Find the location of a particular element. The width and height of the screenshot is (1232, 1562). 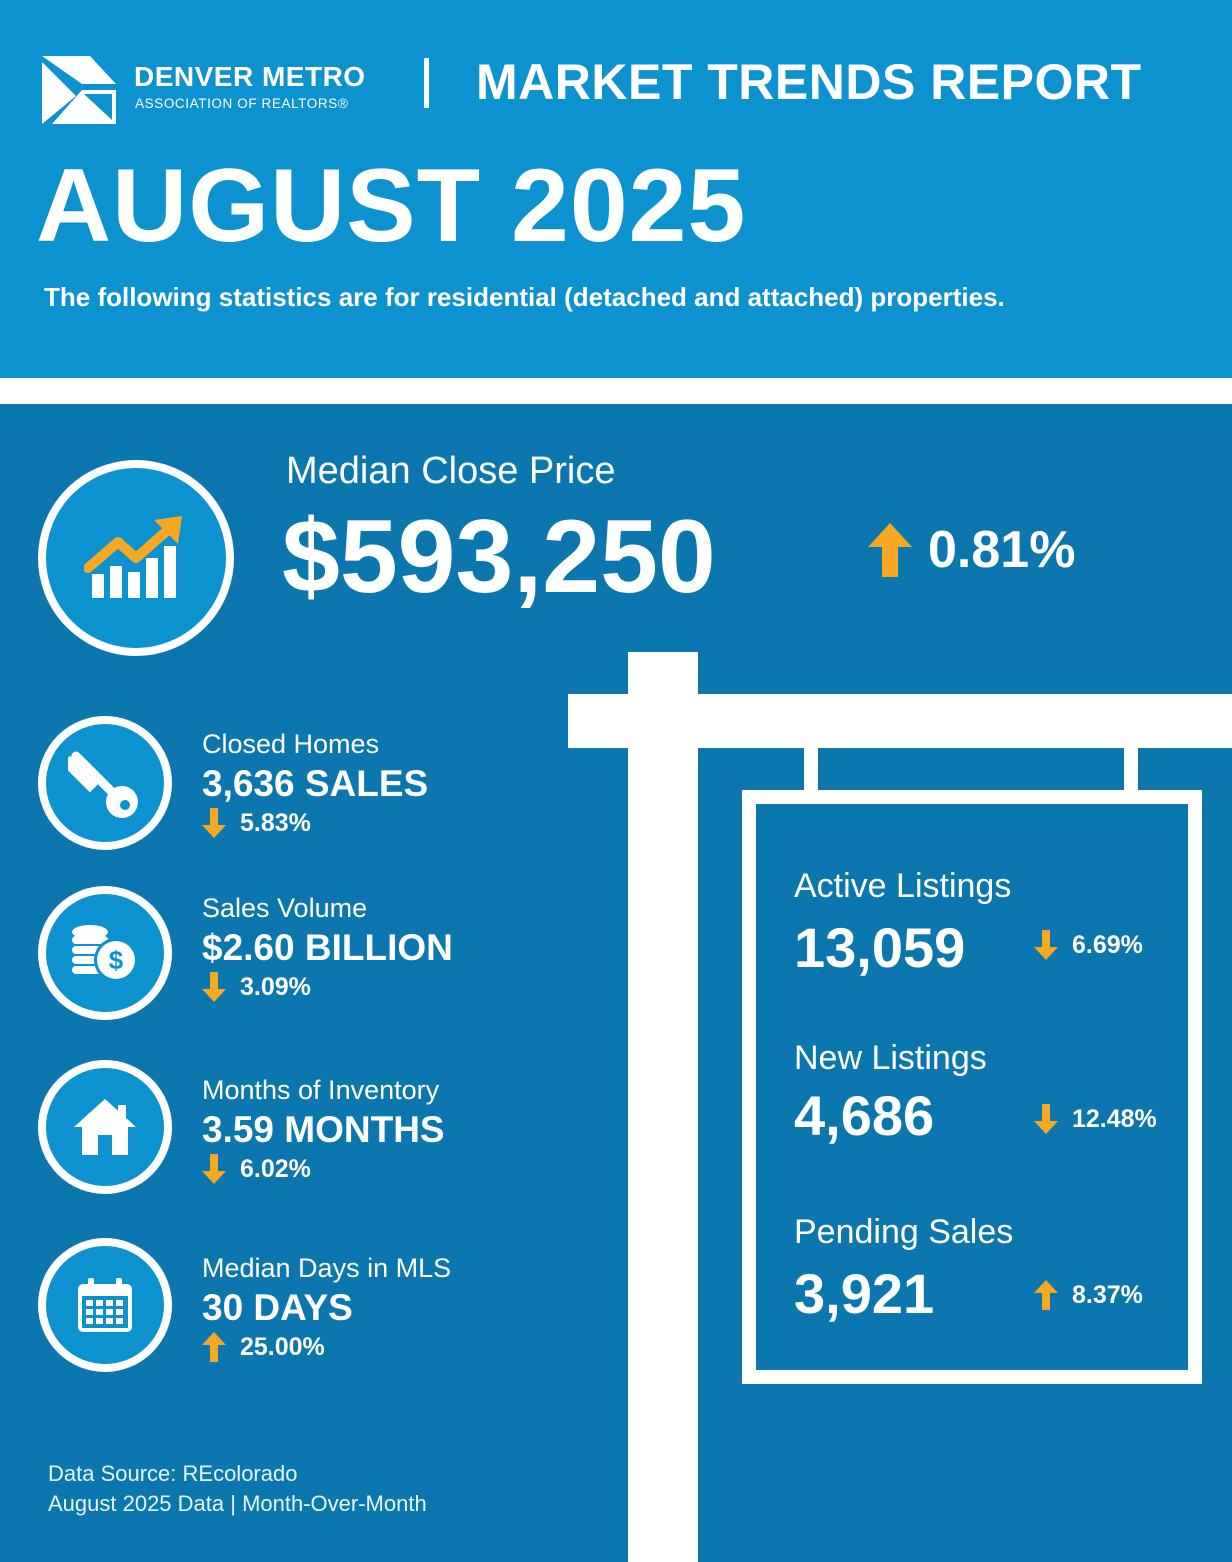

median-price-label: Median Close Price is located at coordinates (451, 471).